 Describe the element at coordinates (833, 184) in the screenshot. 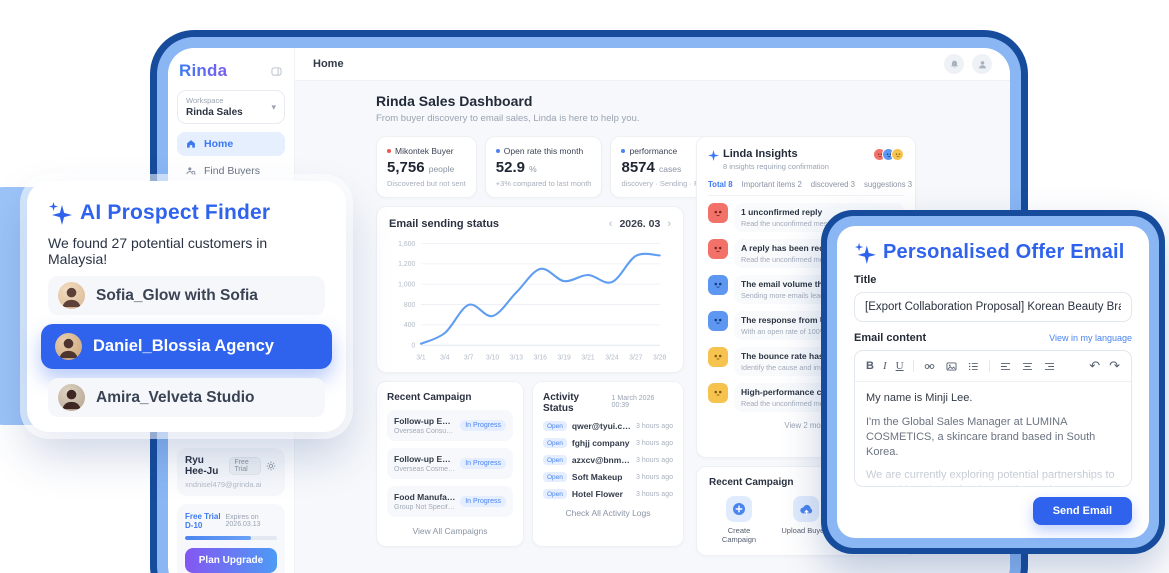

I see `tab-discovered: discovered 3` at that location.